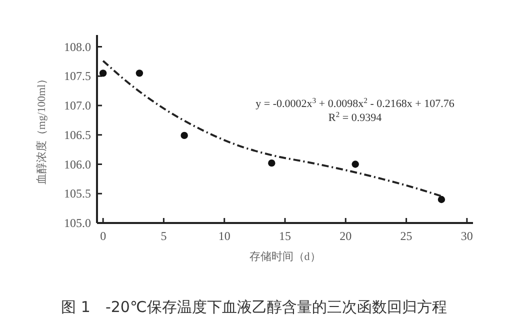 The image size is (508, 334). I want to click on x-tick-label: 30, so click(466, 236).